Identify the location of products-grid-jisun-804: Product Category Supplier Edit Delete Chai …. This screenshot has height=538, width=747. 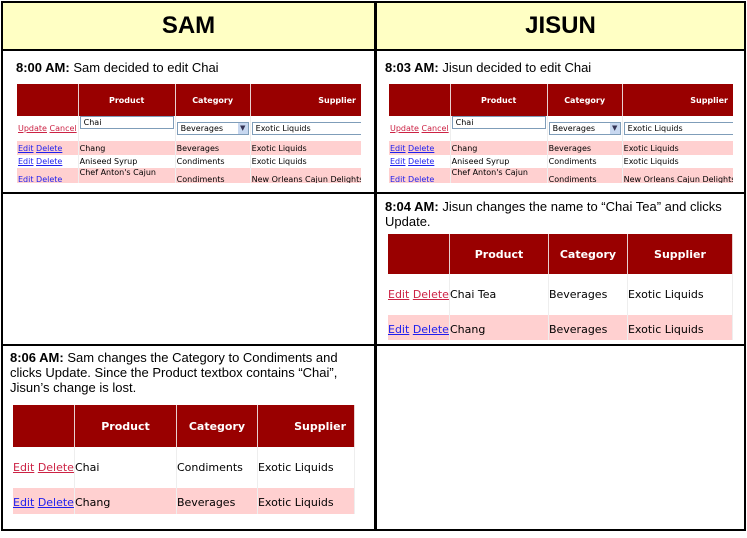
(560, 287).